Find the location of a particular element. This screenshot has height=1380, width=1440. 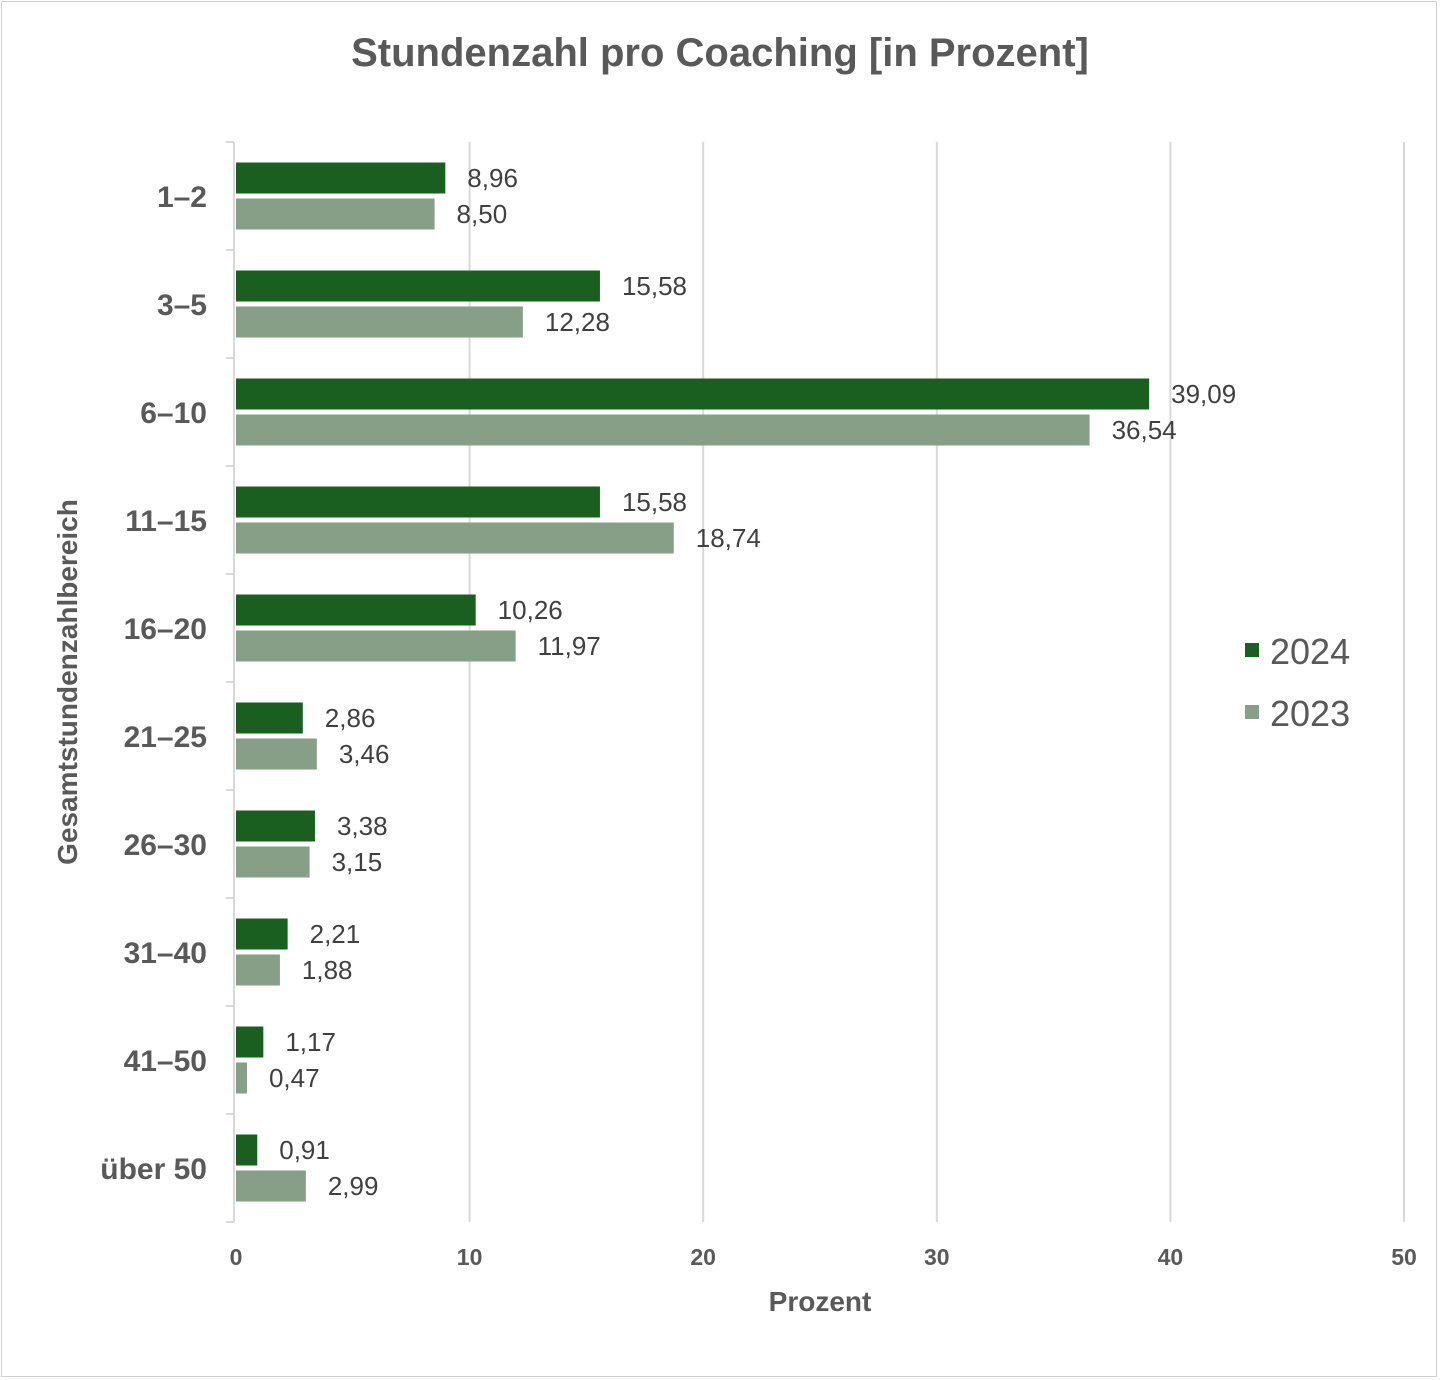

category-label: 3–5 is located at coordinates (182, 305).